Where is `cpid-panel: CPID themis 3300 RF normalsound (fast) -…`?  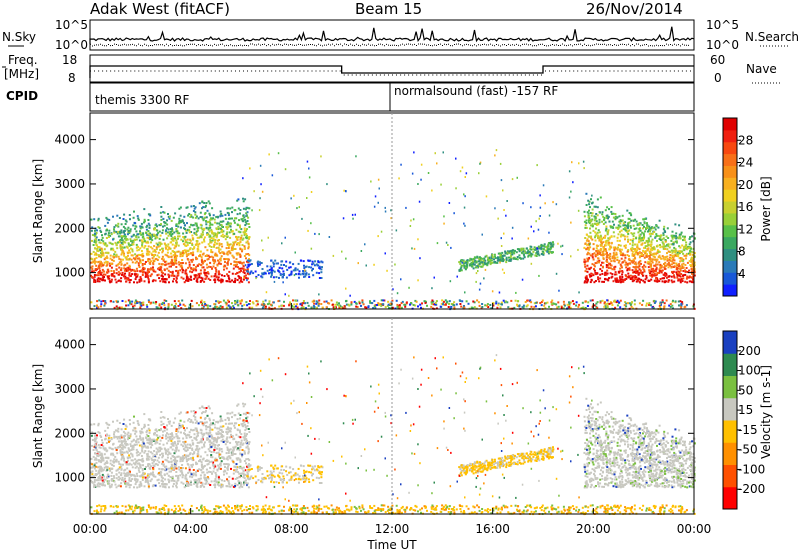 cpid-panel: CPID themis 3300 RF normalsound (fast) -… is located at coordinates (350, 97).